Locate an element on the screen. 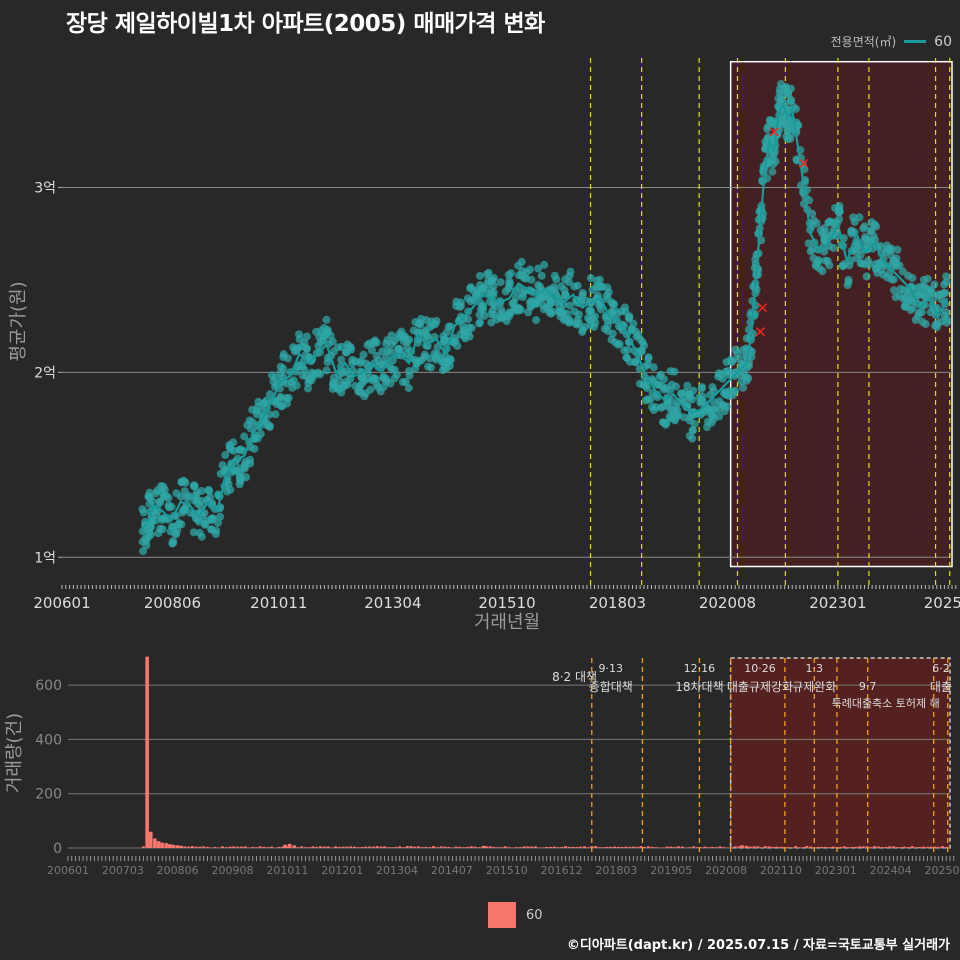 The height and width of the screenshot is (960, 960). y-tick-label-bottom: 200 is located at coordinates (48, 795).